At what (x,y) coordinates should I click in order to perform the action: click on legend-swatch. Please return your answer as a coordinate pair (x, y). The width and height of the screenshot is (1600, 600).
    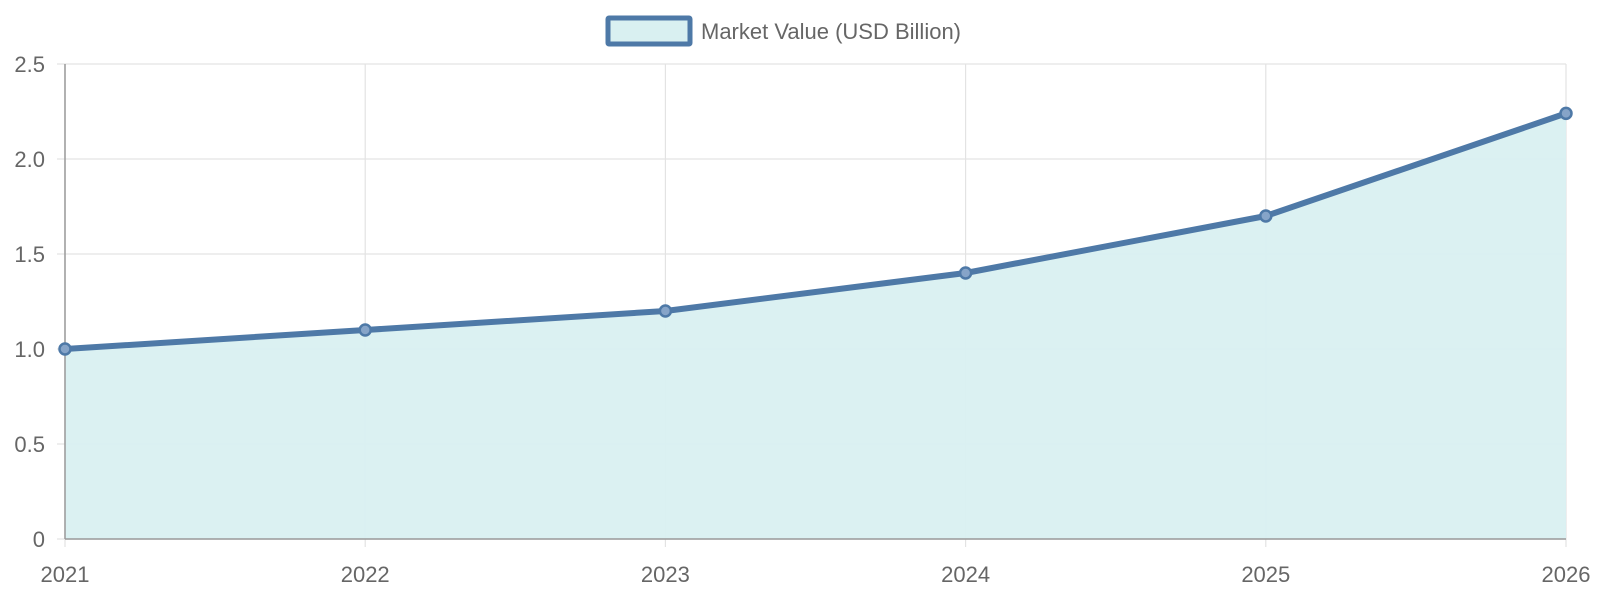
    Looking at the image, I should click on (649, 31).